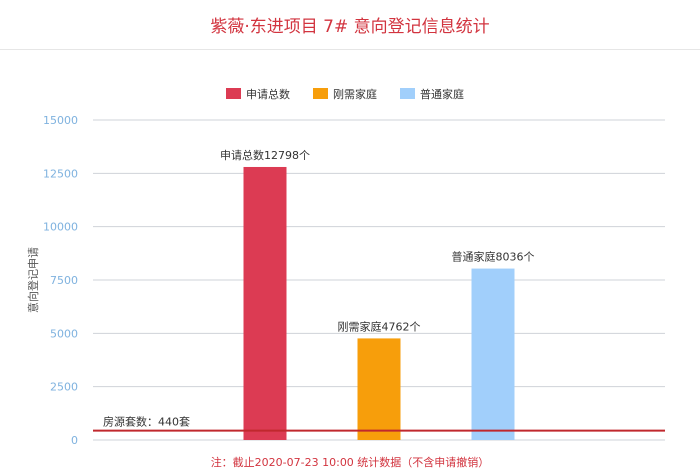  What do you see at coordinates (265, 155) in the screenshot?
I see `data-label: 申请总数12798个` at bounding box center [265, 155].